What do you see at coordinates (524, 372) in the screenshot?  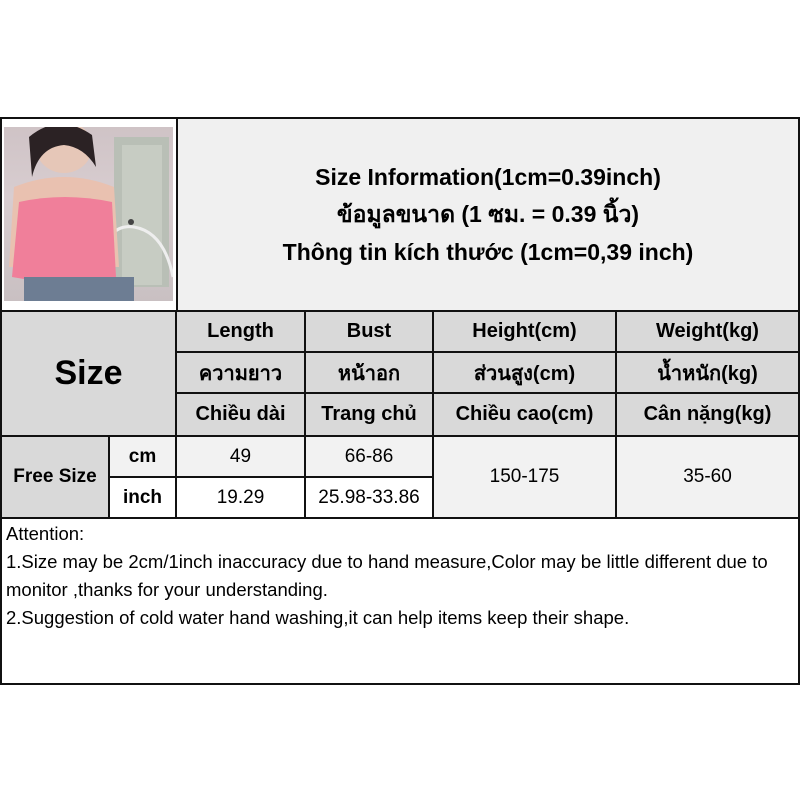 I see `col-height-th: ส่วนสูง(cm)` at bounding box center [524, 372].